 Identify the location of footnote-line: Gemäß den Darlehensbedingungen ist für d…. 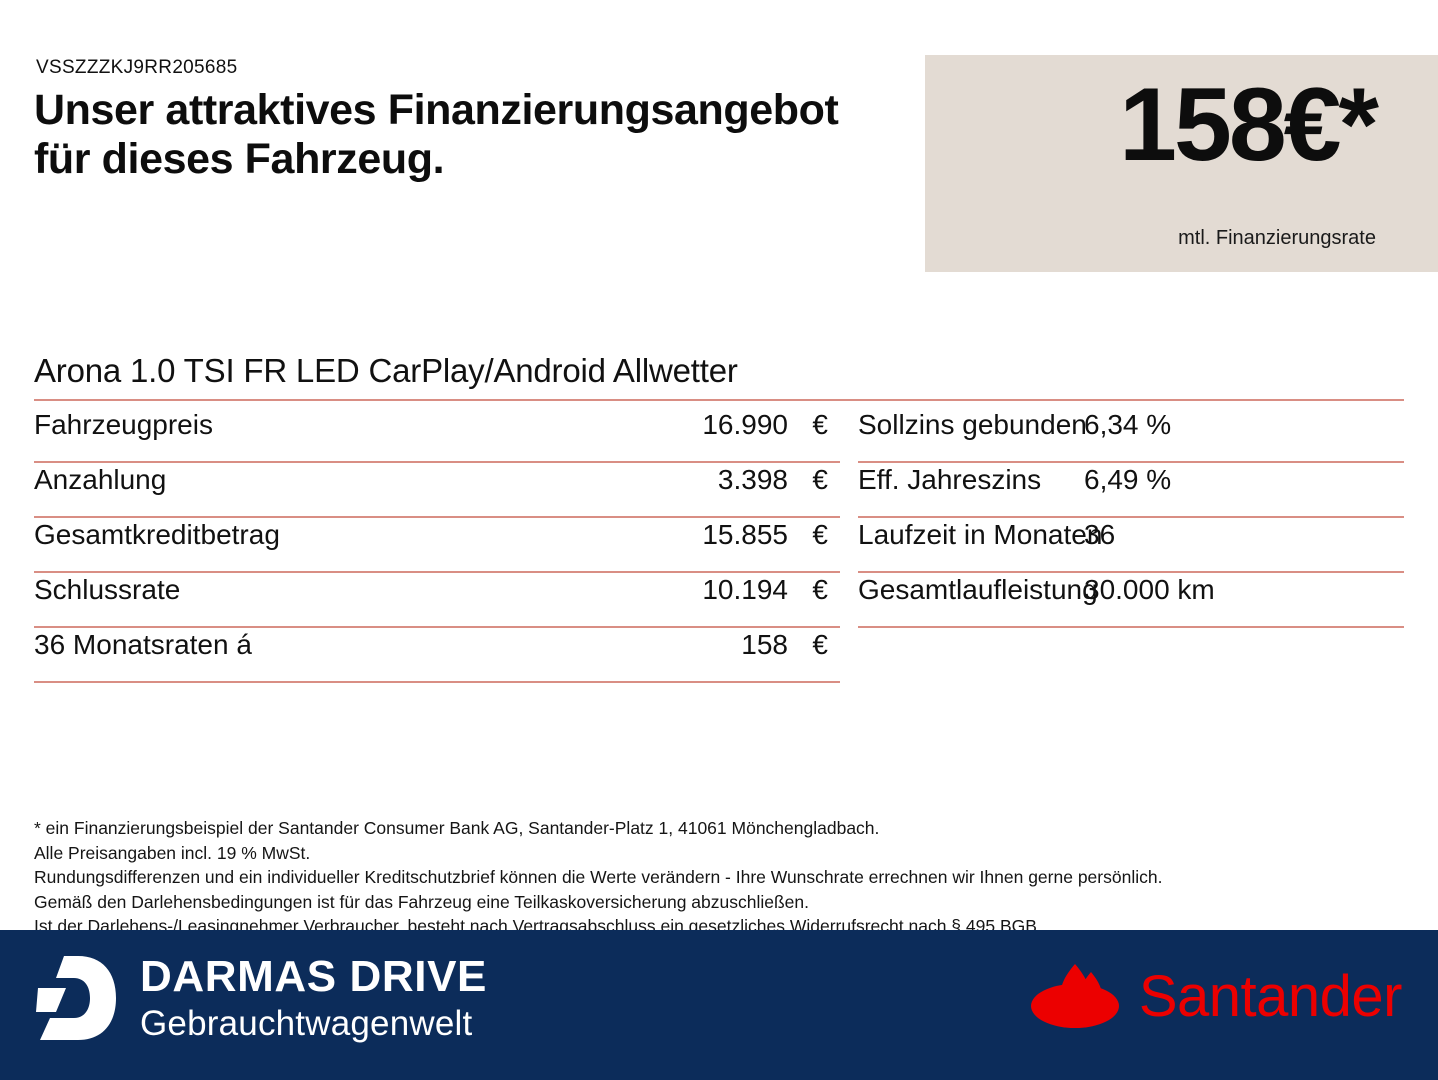
(421, 901).